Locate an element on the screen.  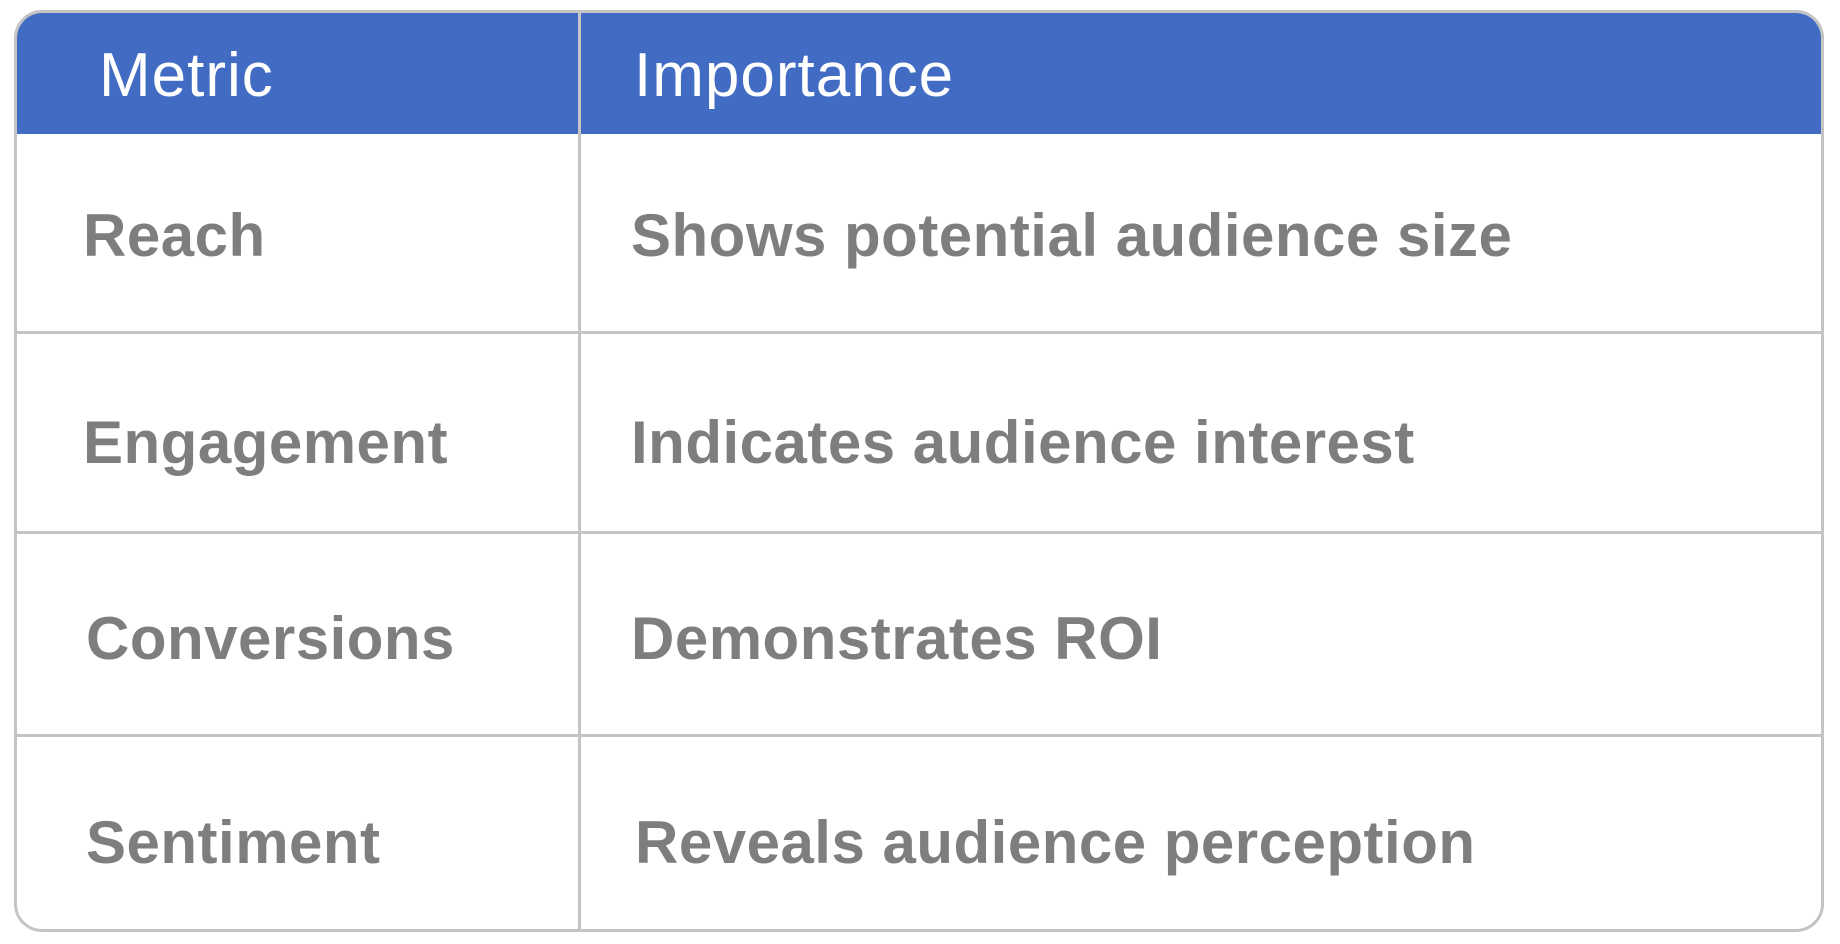
header-metric: Metric is located at coordinates (186, 75).